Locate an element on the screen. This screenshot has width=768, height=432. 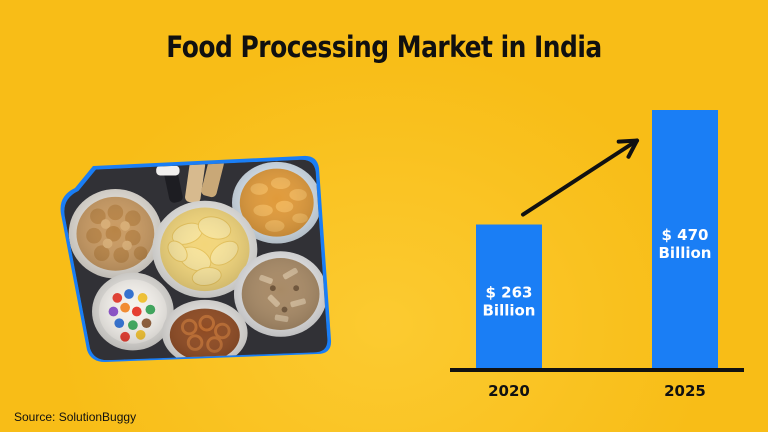
chart-title: Food Processing Market in India is located at coordinates (384, 47).